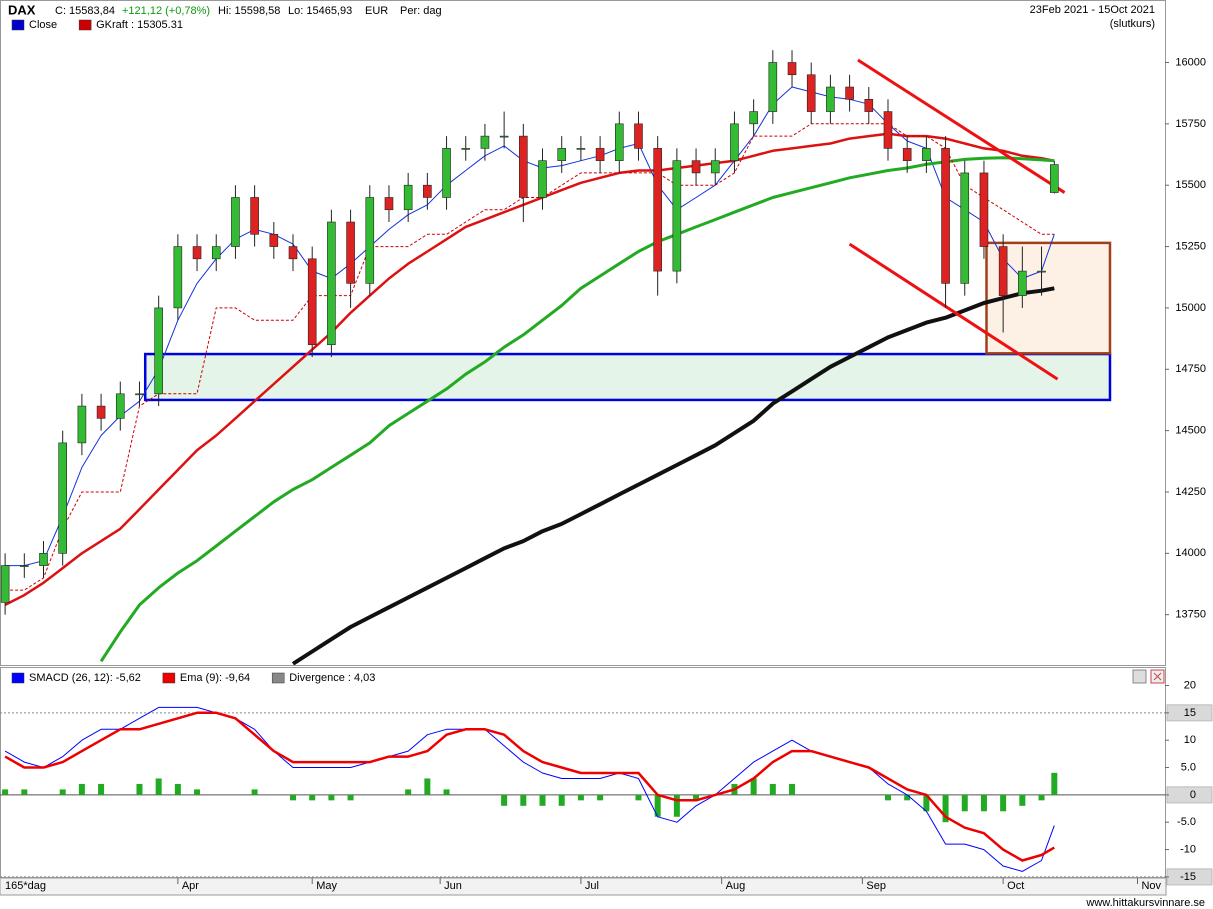 This screenshot has width=1213, height=909. I want to click on y-tick-label: 20, so click(1190, 685).